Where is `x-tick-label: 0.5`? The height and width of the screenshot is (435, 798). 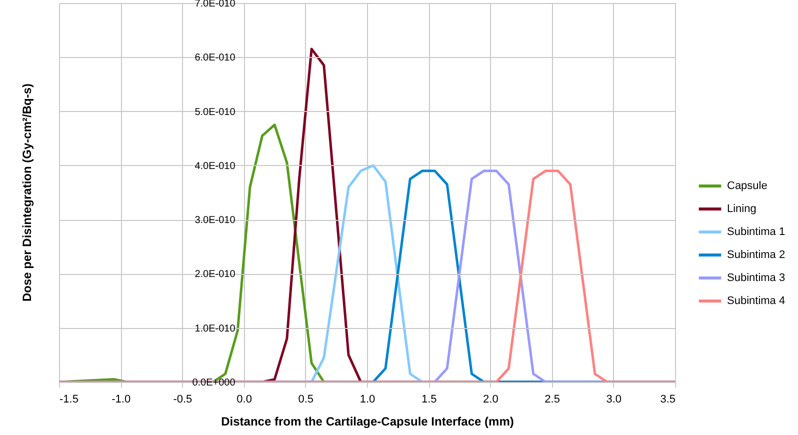 x-tick-label: 0.5 is located at coordinates (306, 400).